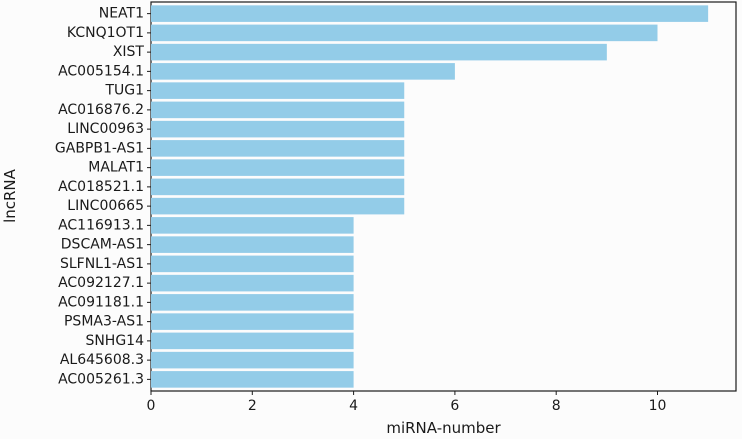 Image resolution: width=742 pixels, height=439 pixels. Describe the element at coordinates (105, 206) in the screenshot. I see `category-label: LINC00665` at that location.